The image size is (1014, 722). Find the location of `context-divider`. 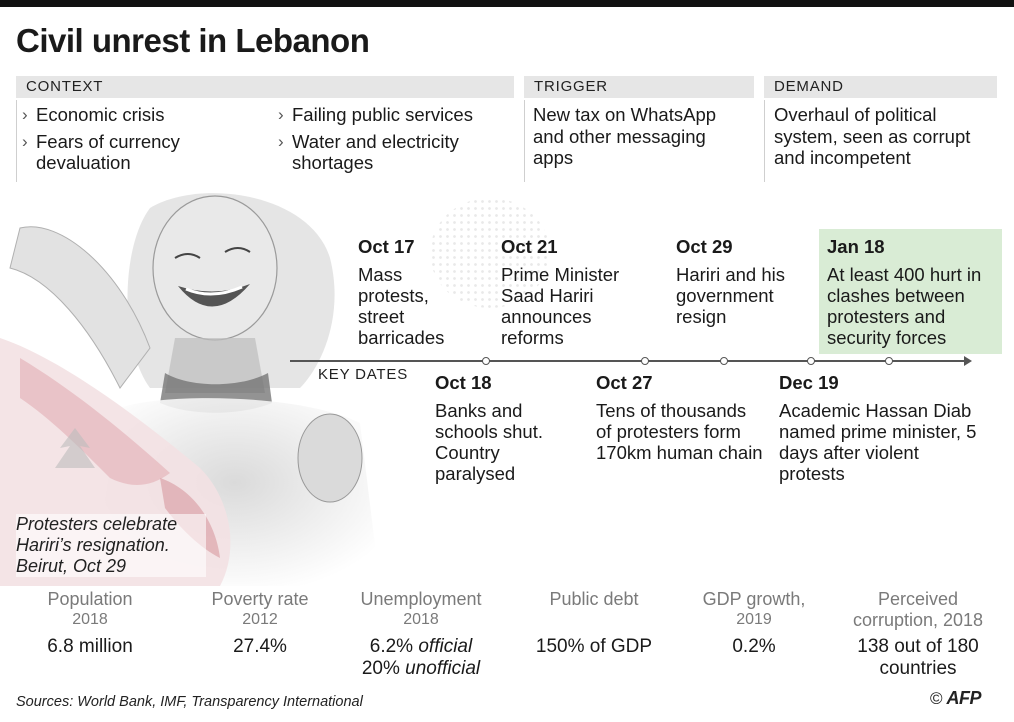

context-divider is located at coordinates (16, 141).